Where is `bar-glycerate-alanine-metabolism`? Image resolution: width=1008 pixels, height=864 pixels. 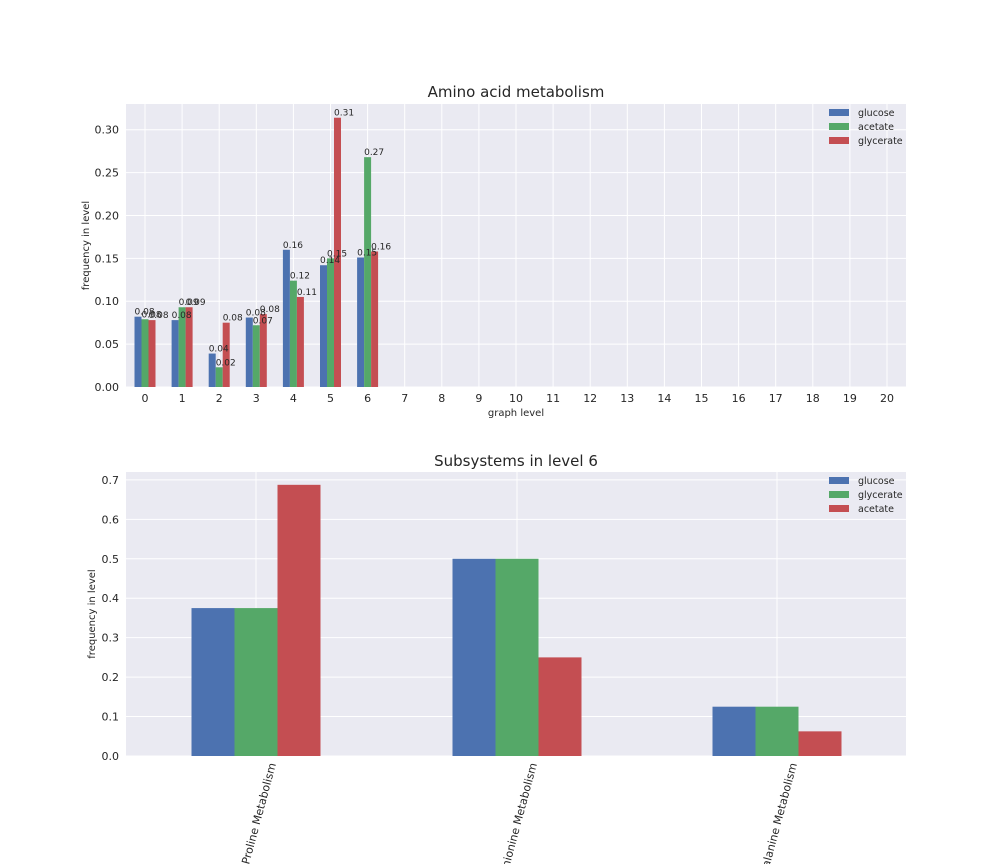 bar-glycerate-alanine-metabolism is located at coordinates (777, 731).